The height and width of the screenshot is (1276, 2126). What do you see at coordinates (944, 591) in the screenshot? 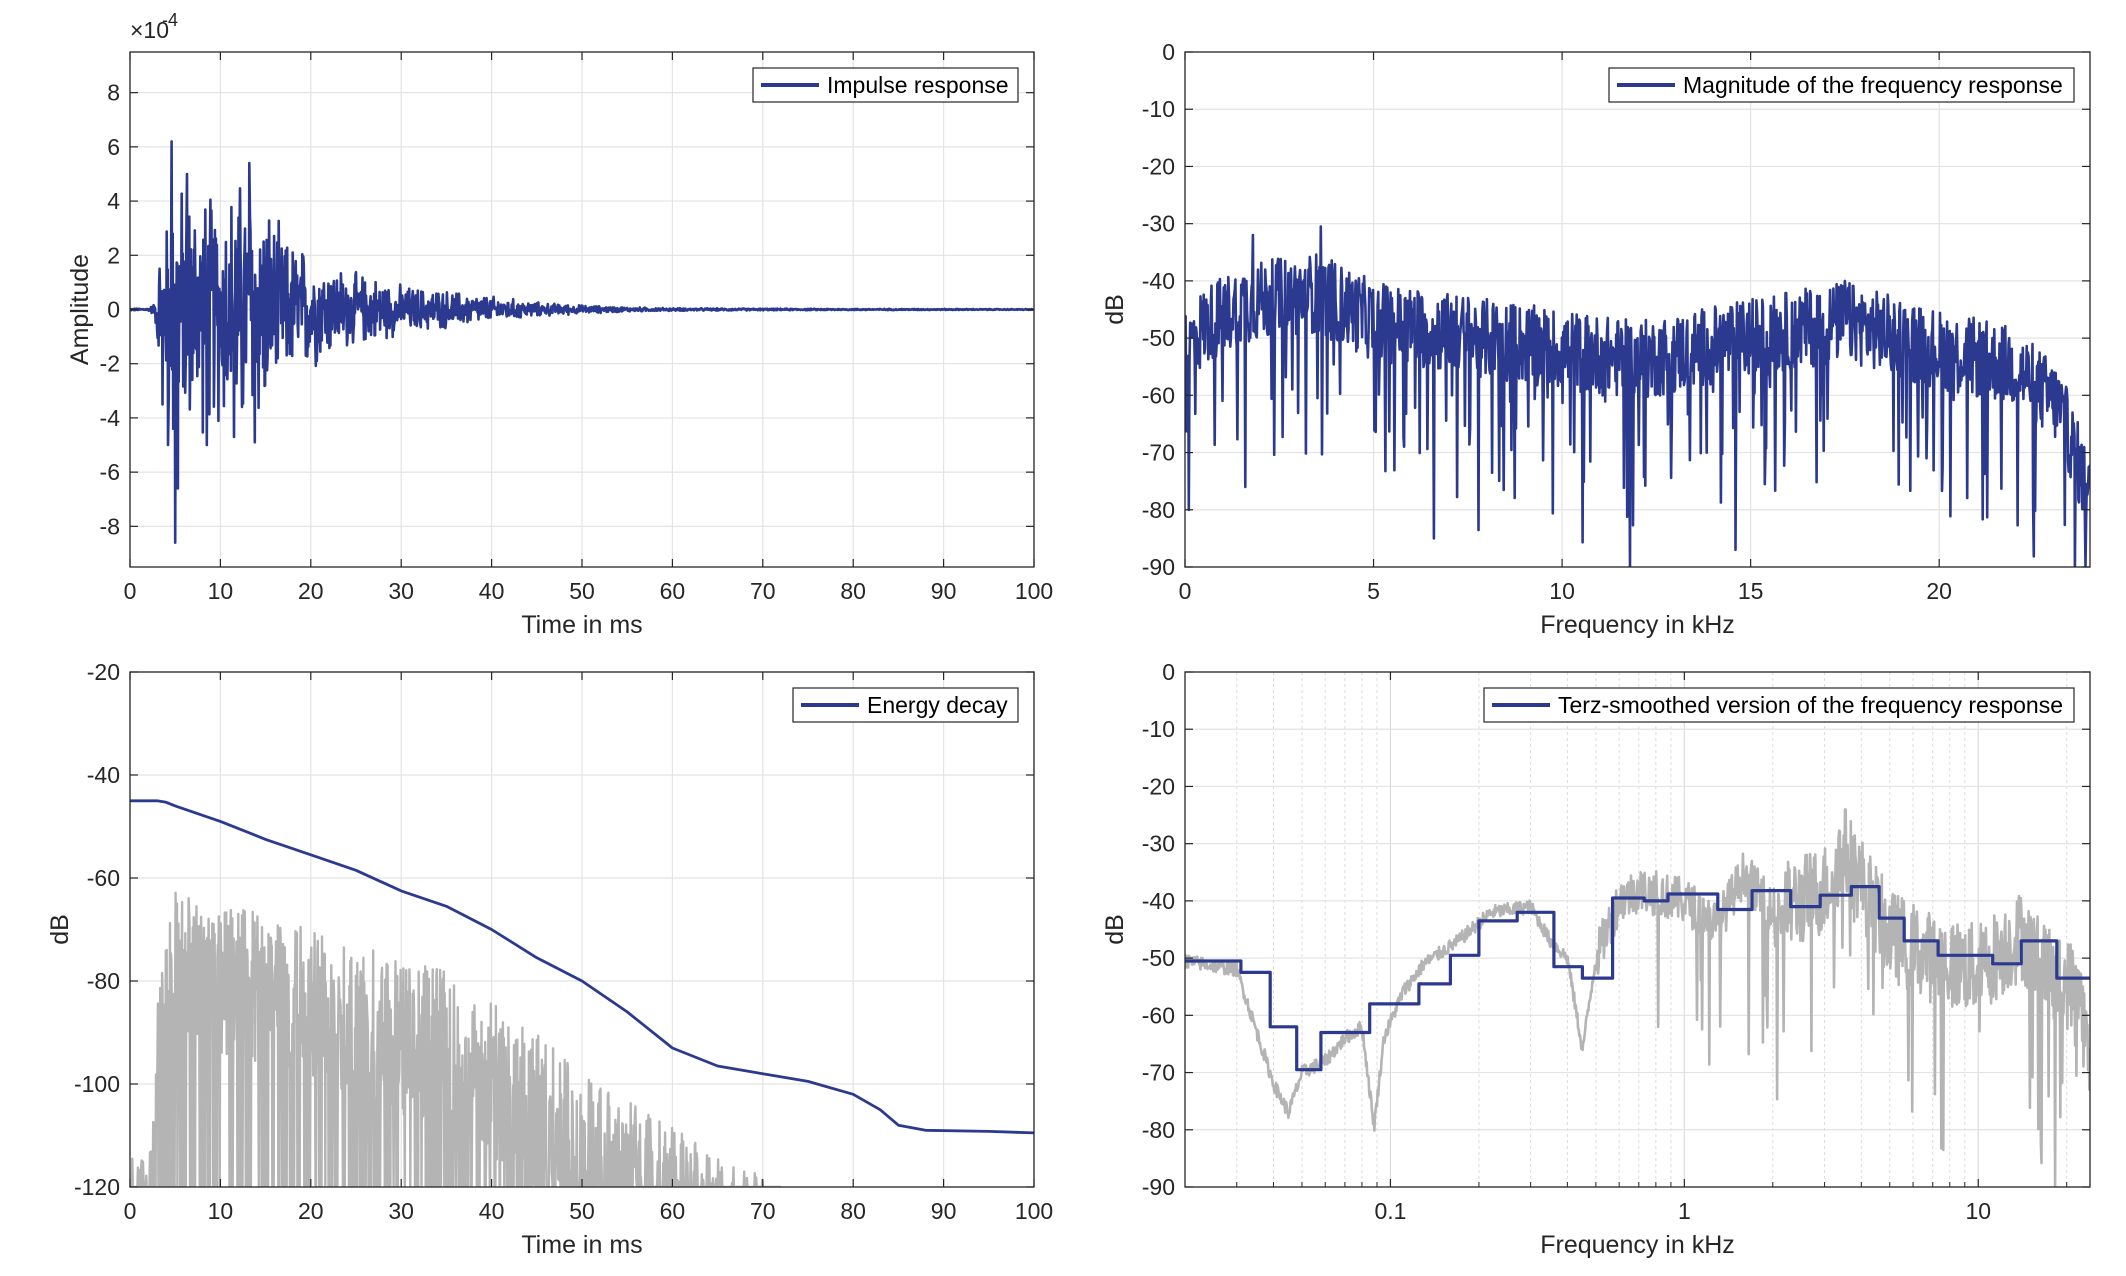
I see `impulse-xtick-label: 90` at bounding box center [944, 591].